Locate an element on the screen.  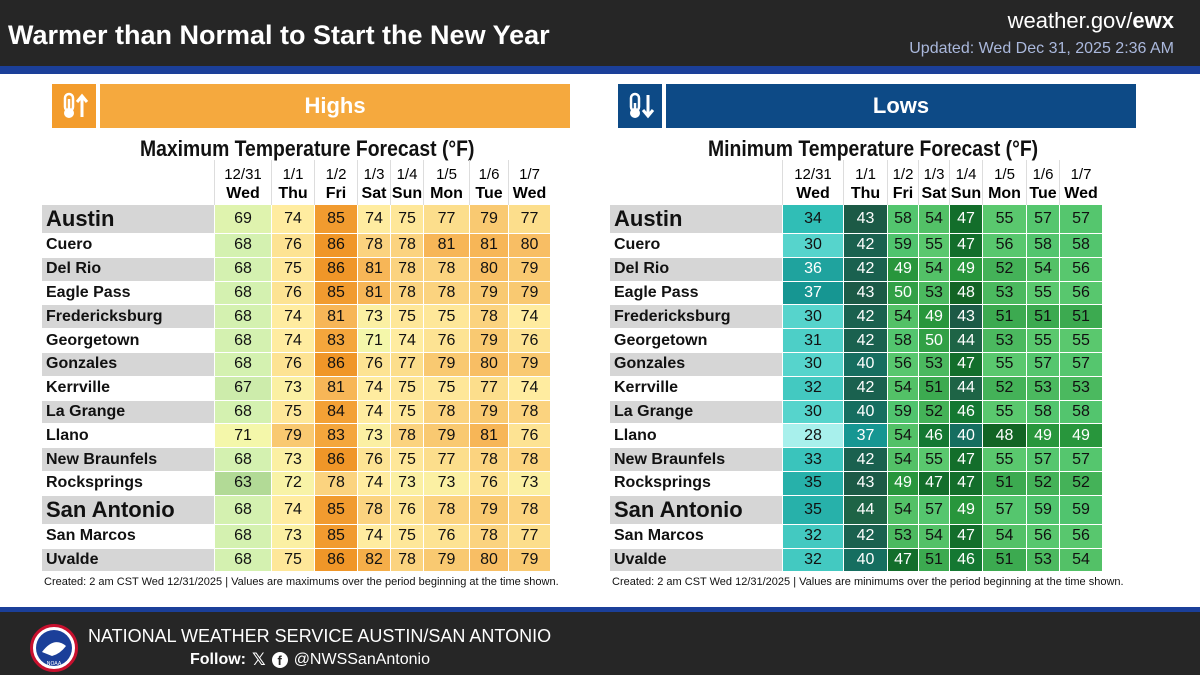
lows-table-row: Georgetown 31 42 58 50 44 53 55 55 is located at coordinates (856, 341).